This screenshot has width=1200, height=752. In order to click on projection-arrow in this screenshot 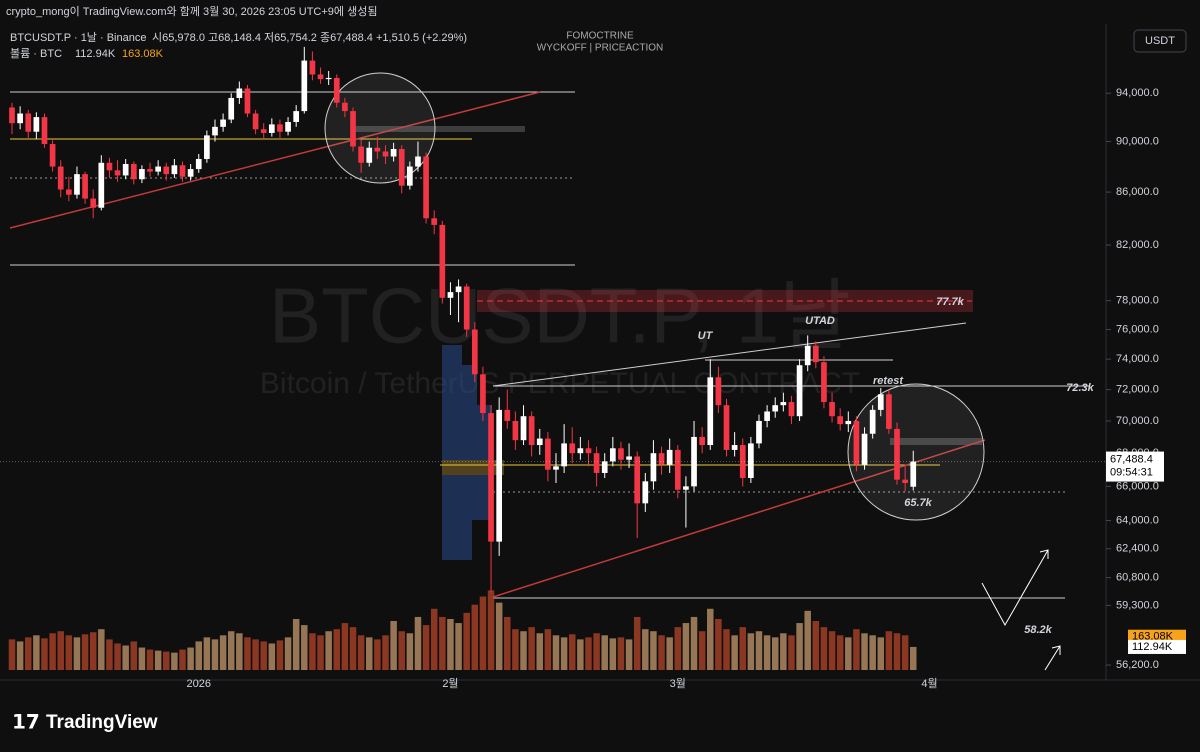, I will do `click(1015, 588)`.